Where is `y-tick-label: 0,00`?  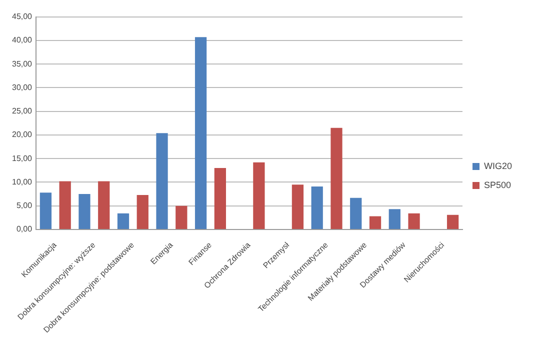
y-tick-label: 0,00 is located at coordinates (24, 229).